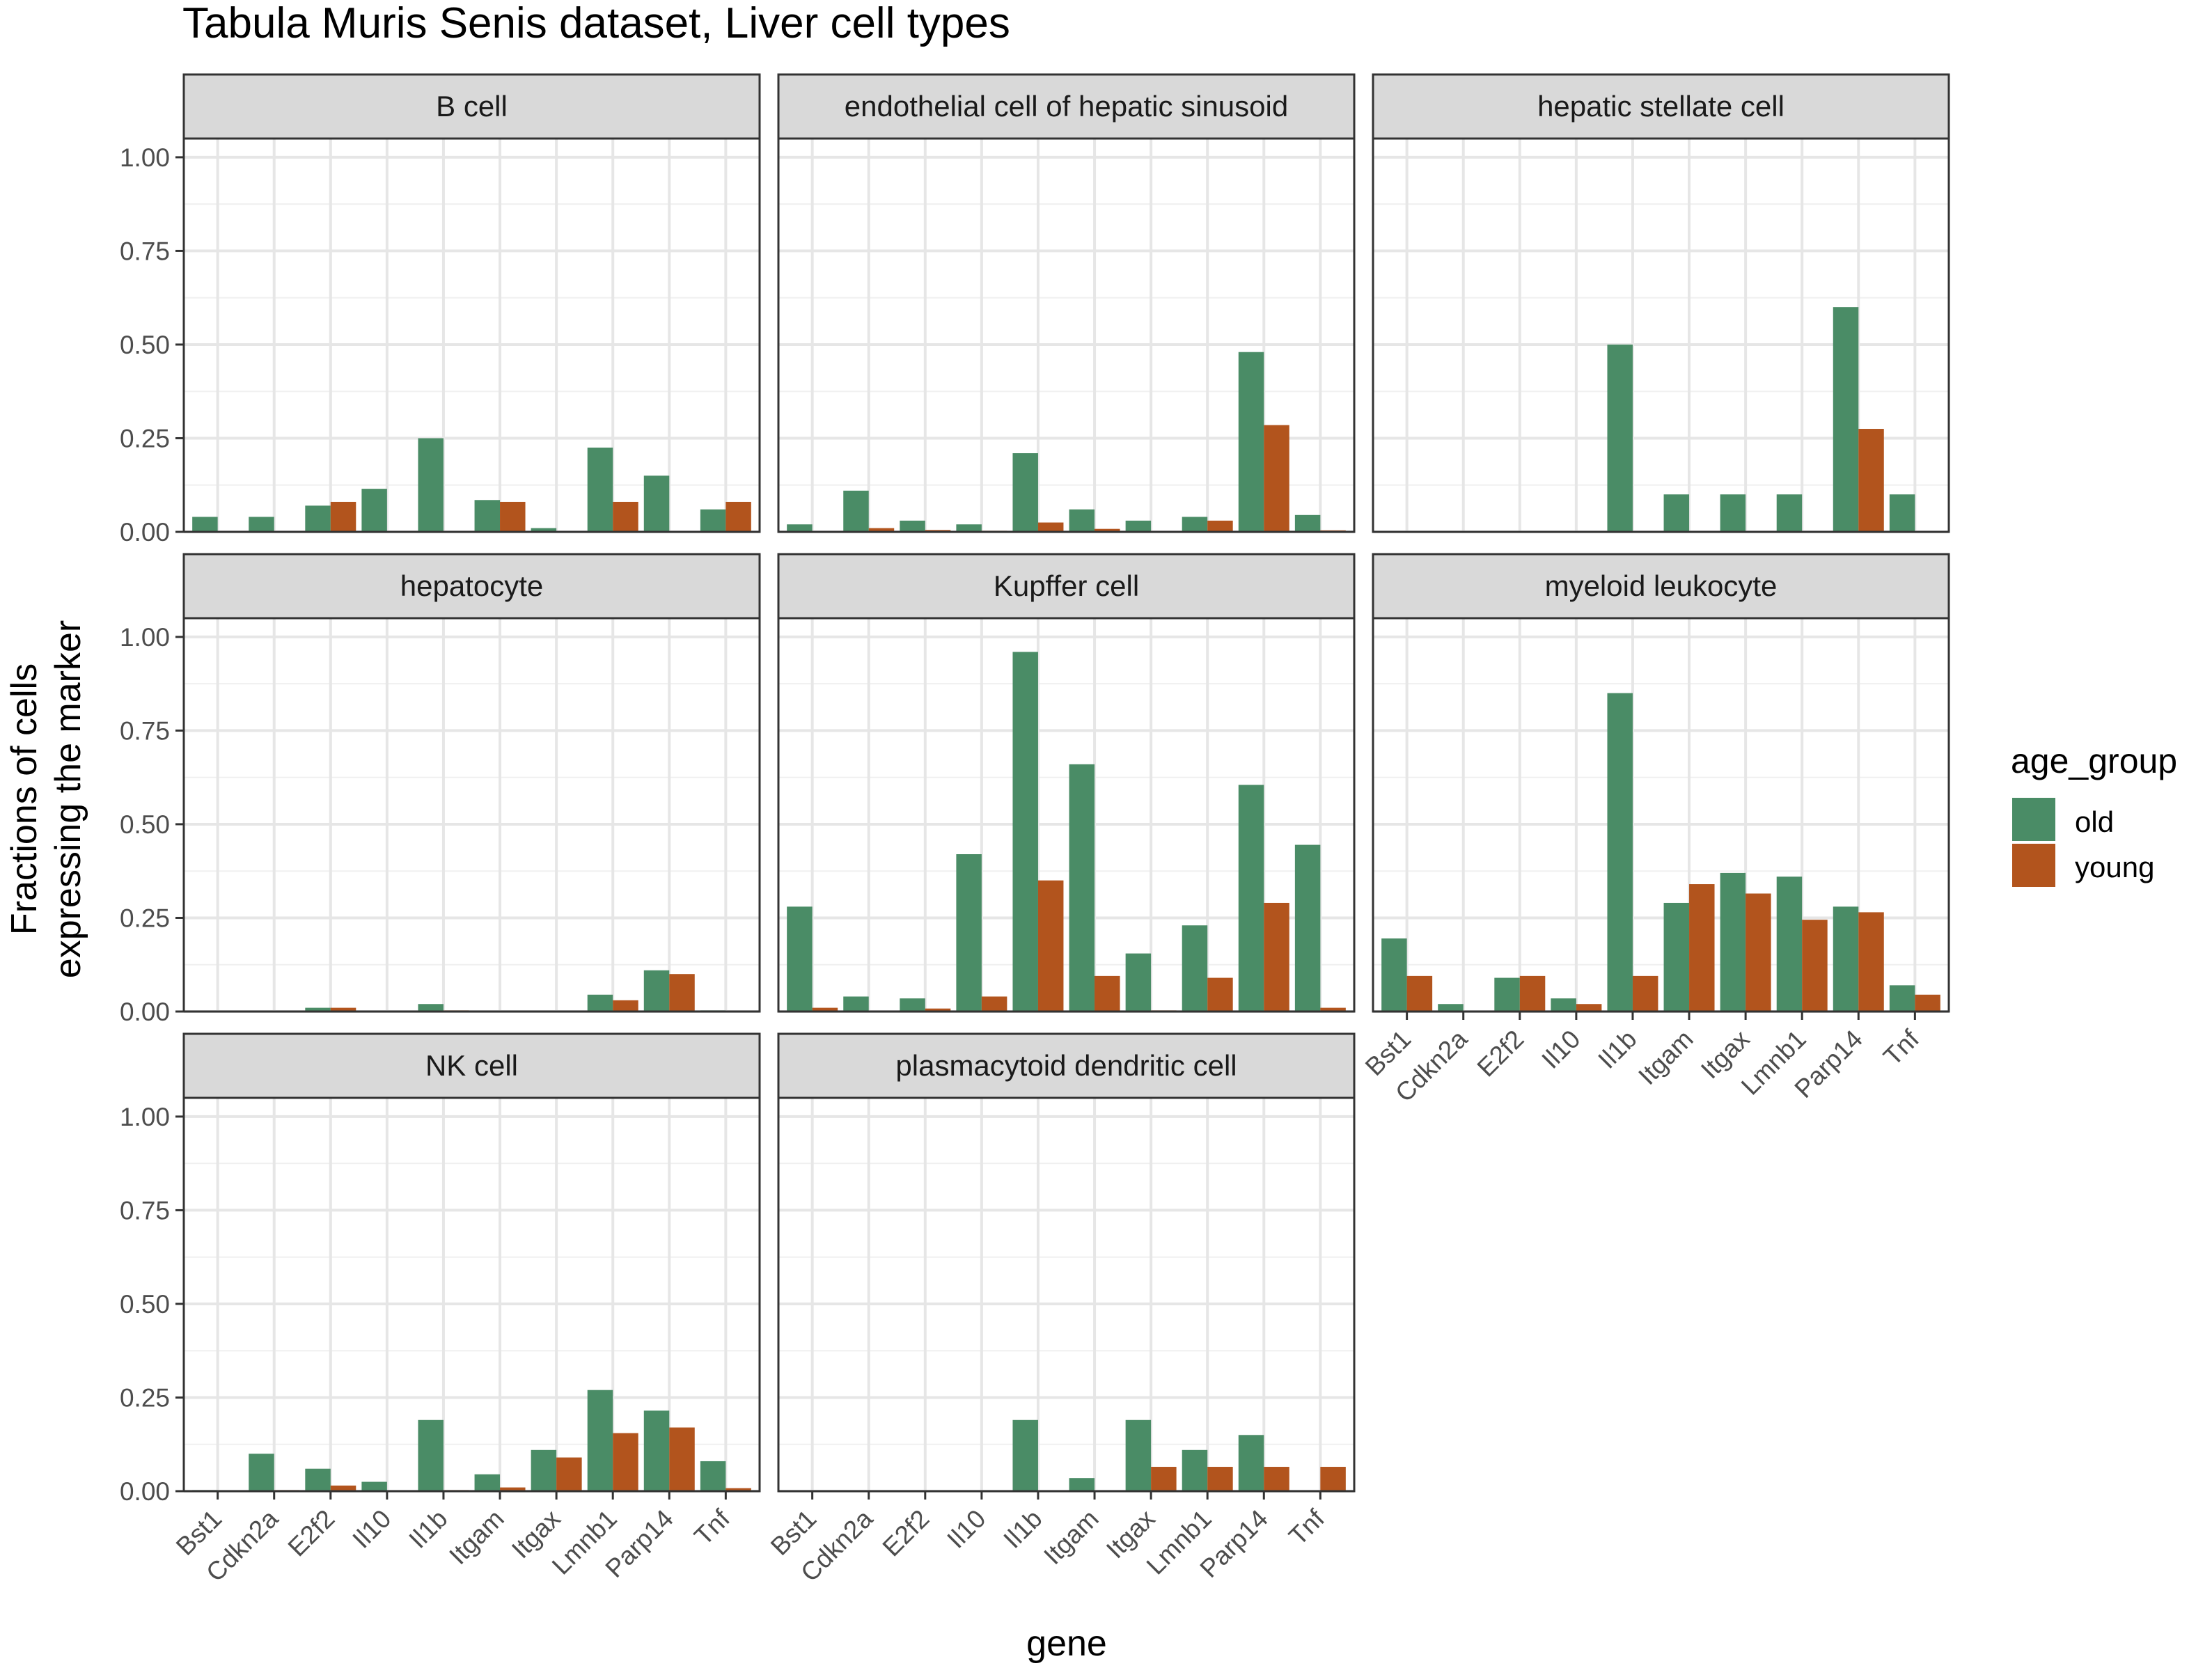 Image resolution: width=2212 pixels, height=1668 pixels. What do you see at coordinates (1589, 1008) in the screenshot?
I see `bar-young-il10` at bounding box center [1589, 1008].